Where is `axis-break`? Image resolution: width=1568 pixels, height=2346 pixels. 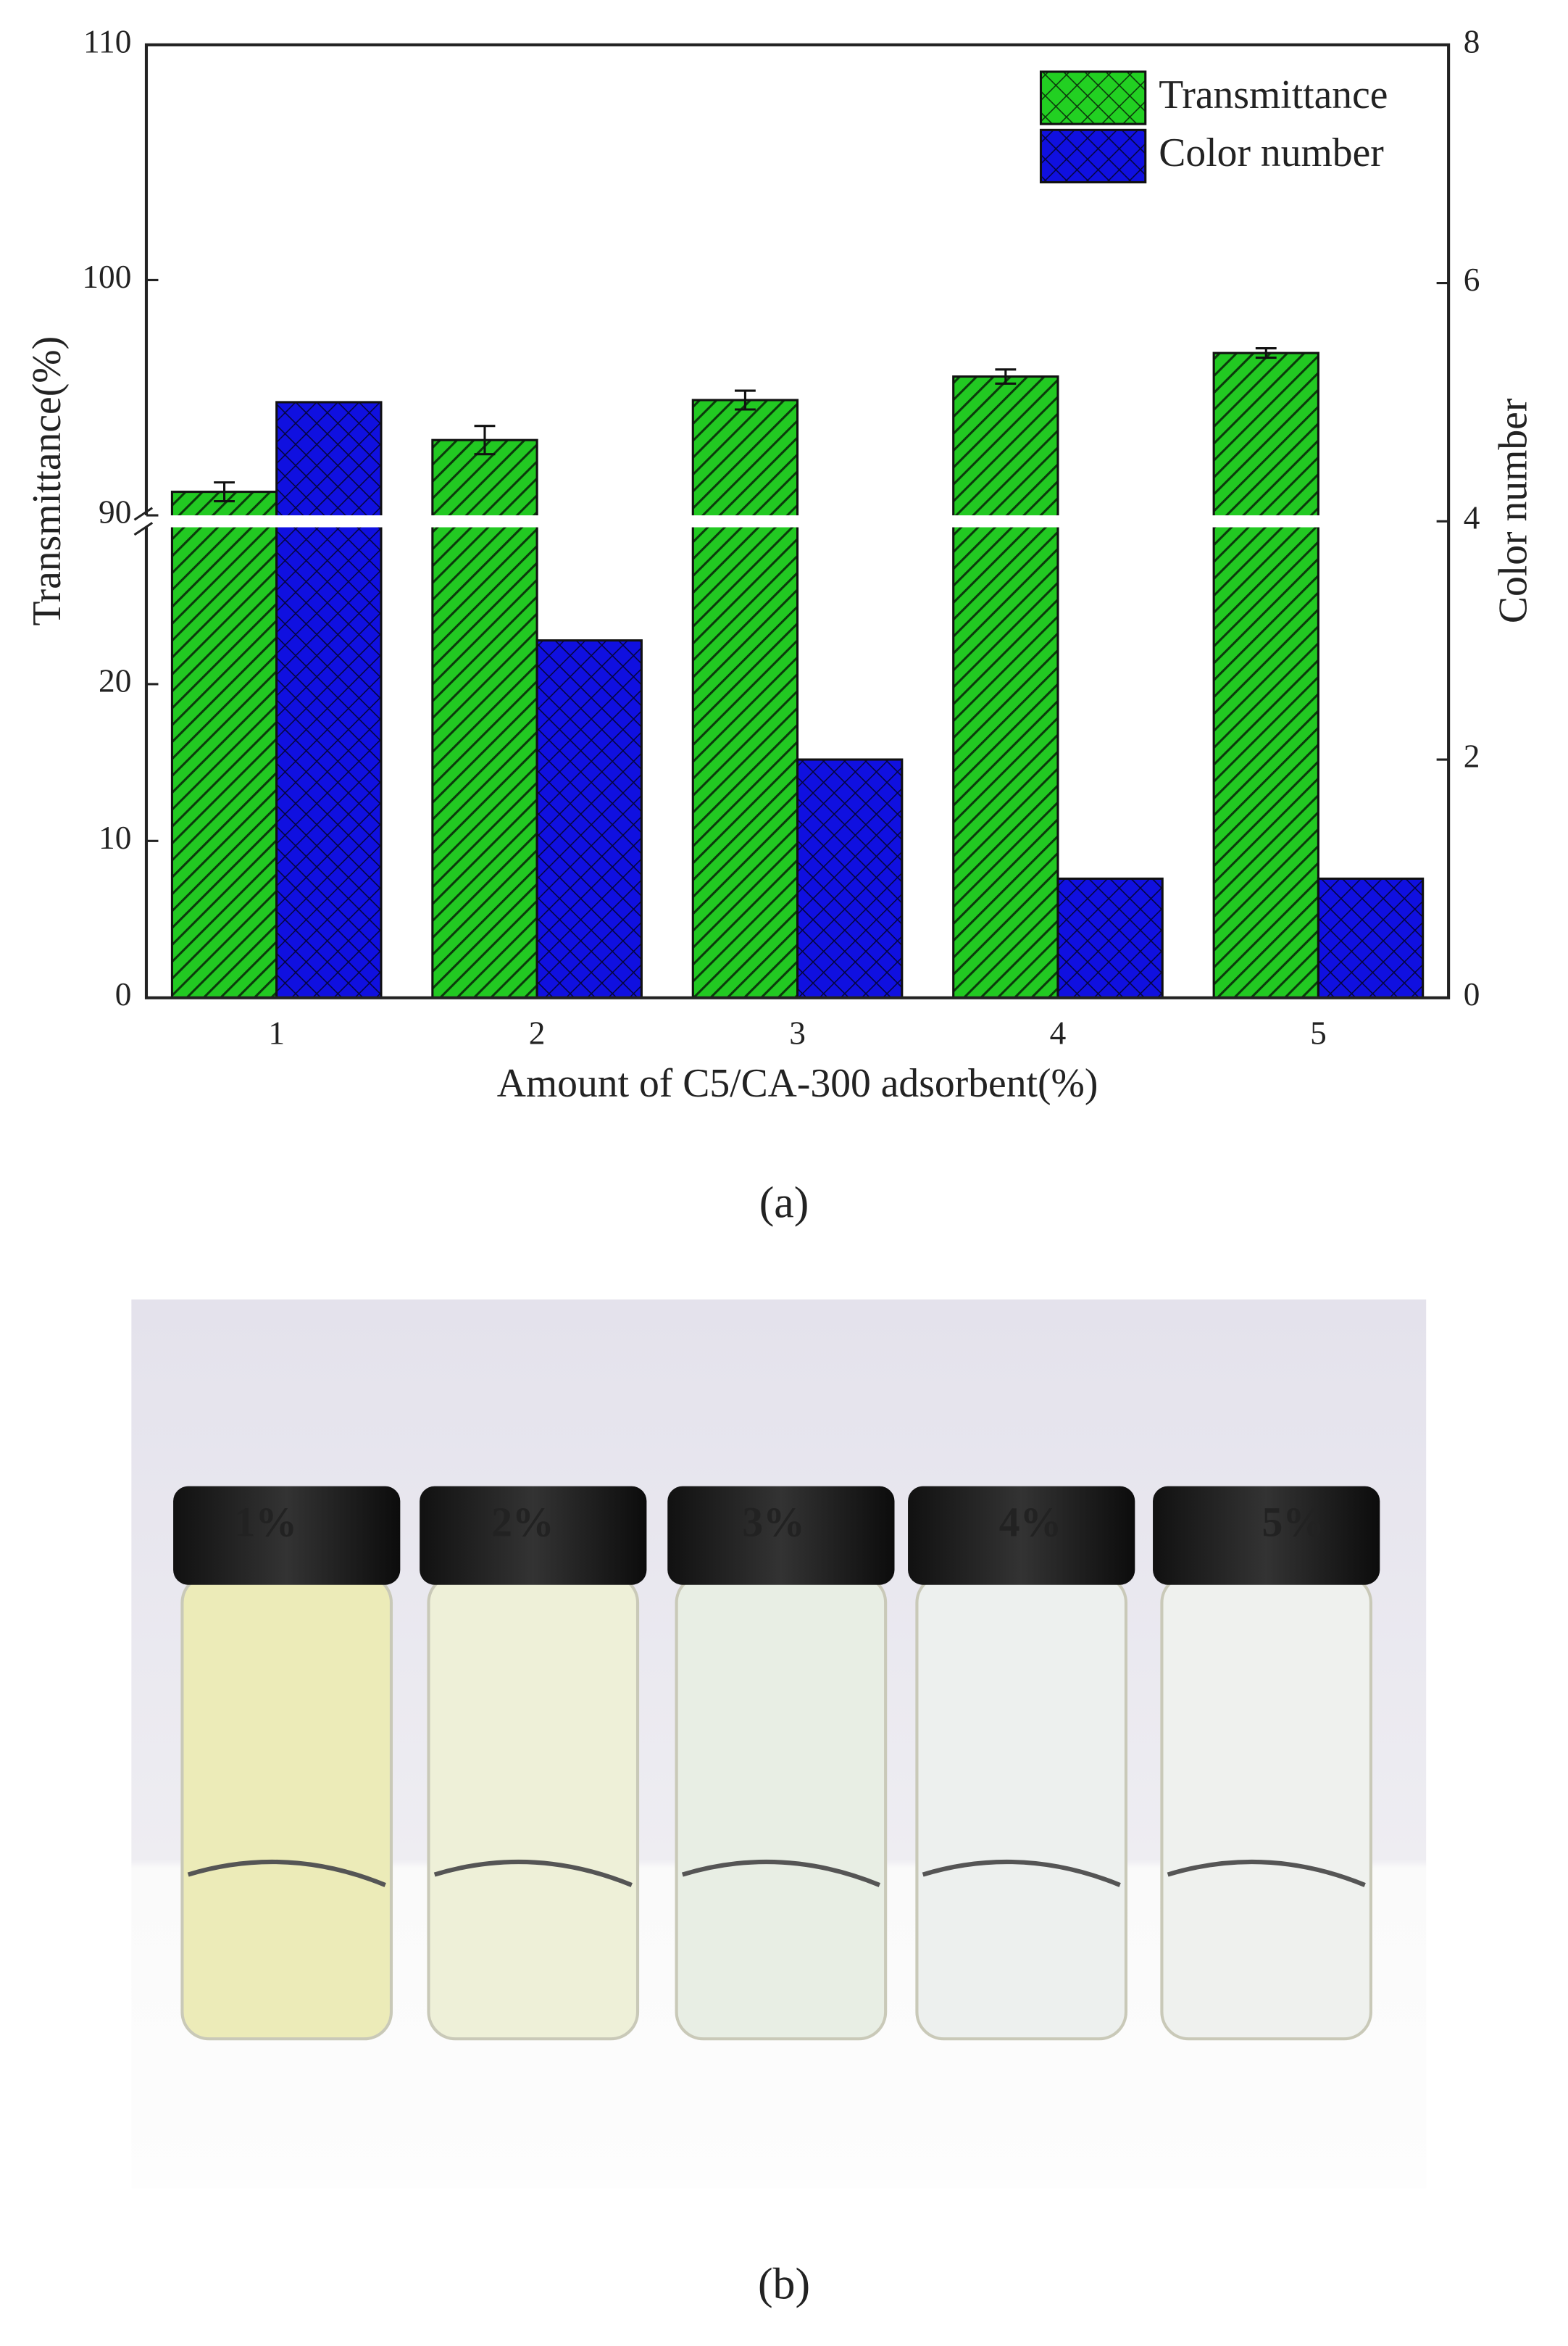
axis-break is located at coordinates (797, 521).